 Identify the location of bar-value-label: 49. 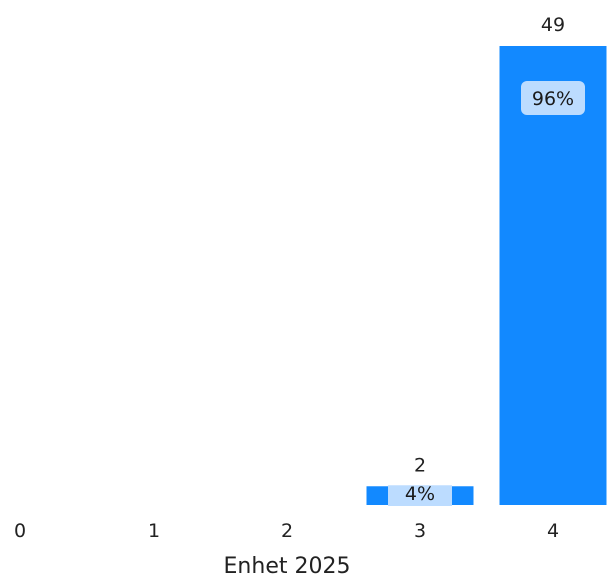
(553, 25).